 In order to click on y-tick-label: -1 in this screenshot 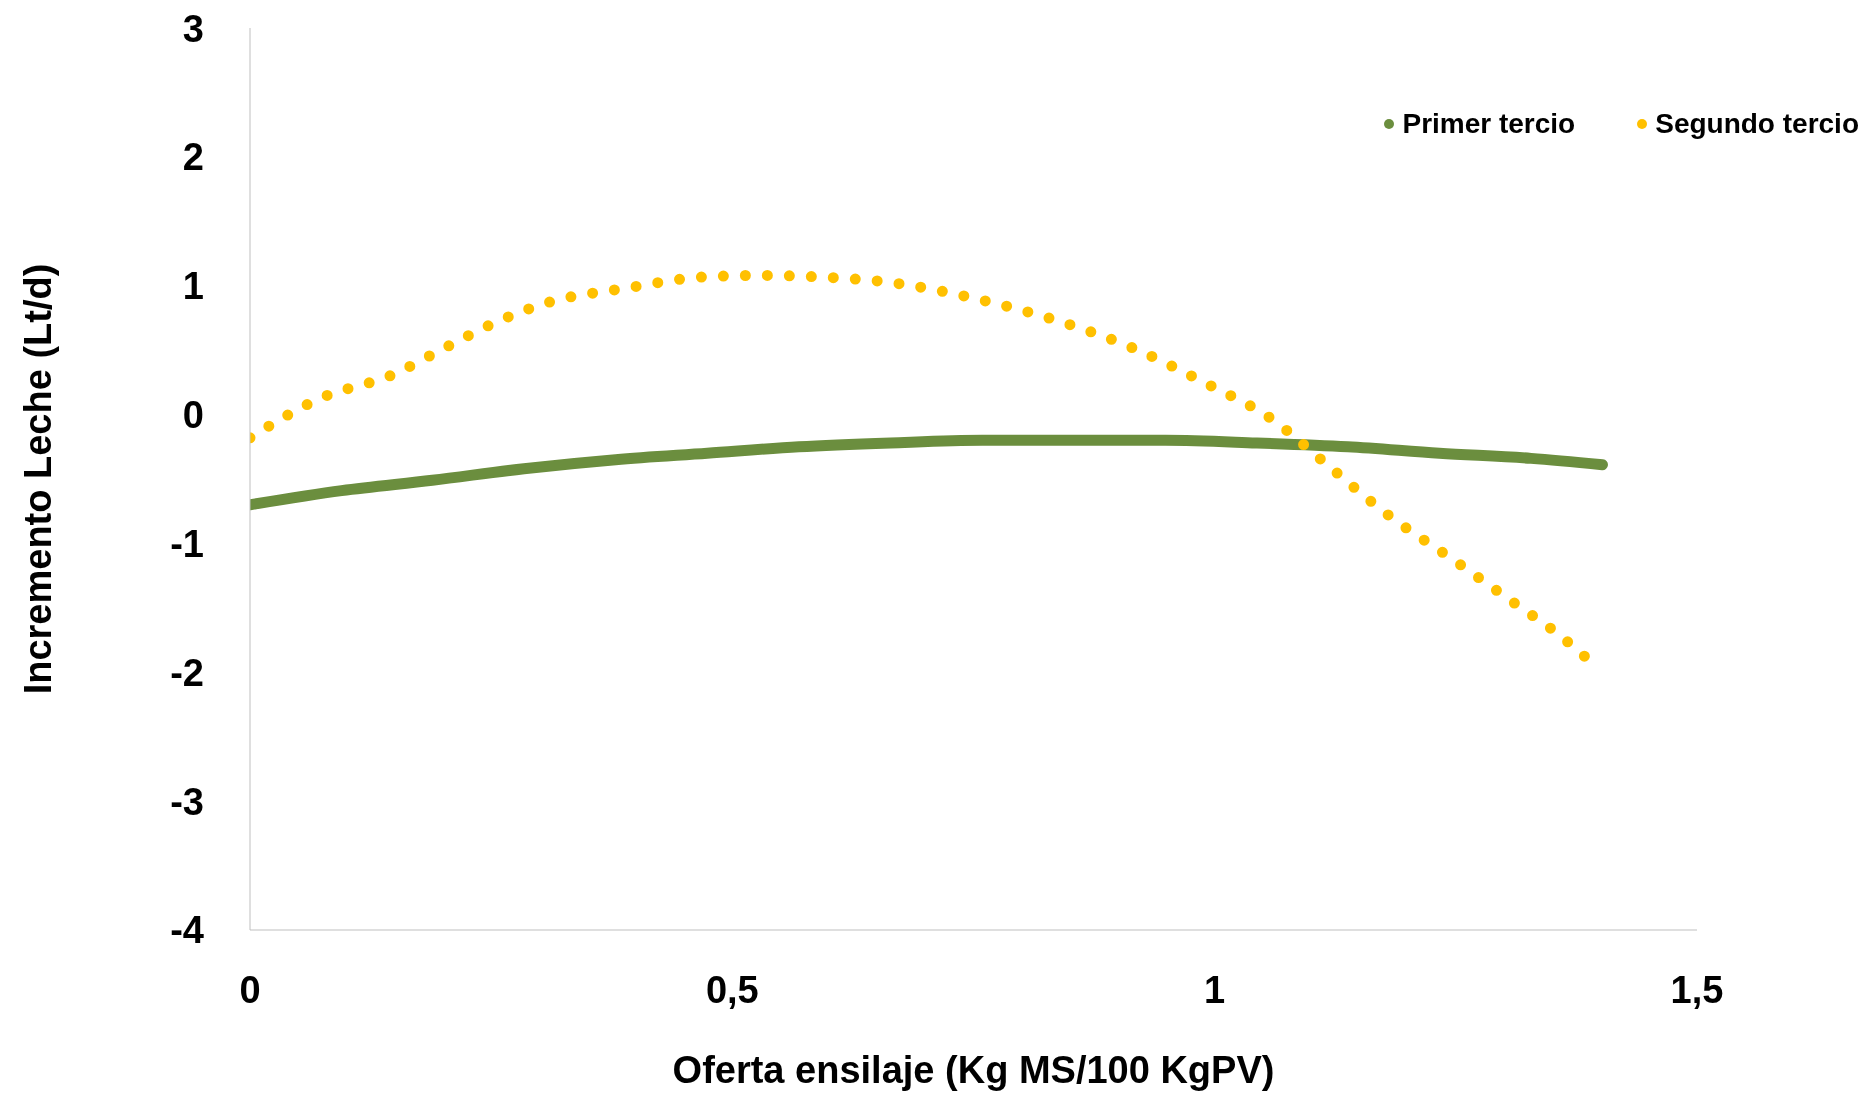, I will do `click(187, 543)`.